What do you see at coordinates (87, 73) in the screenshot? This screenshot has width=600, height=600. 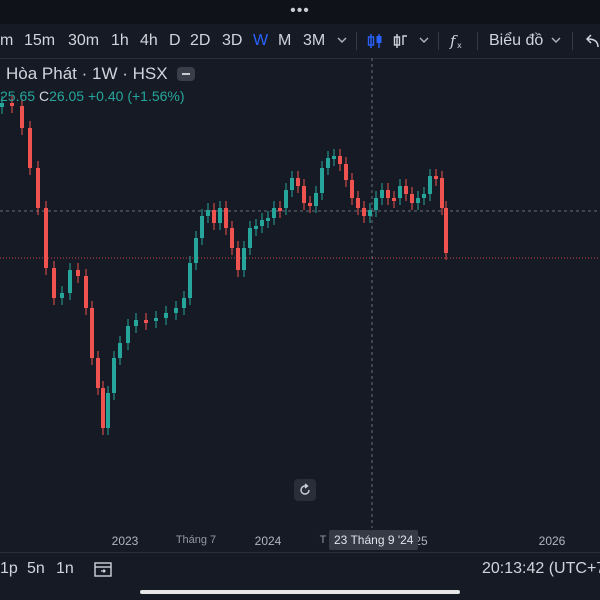 I see `symbol-title: Hòa Phát · 1W · HSX` at bounding box center [87, 73].